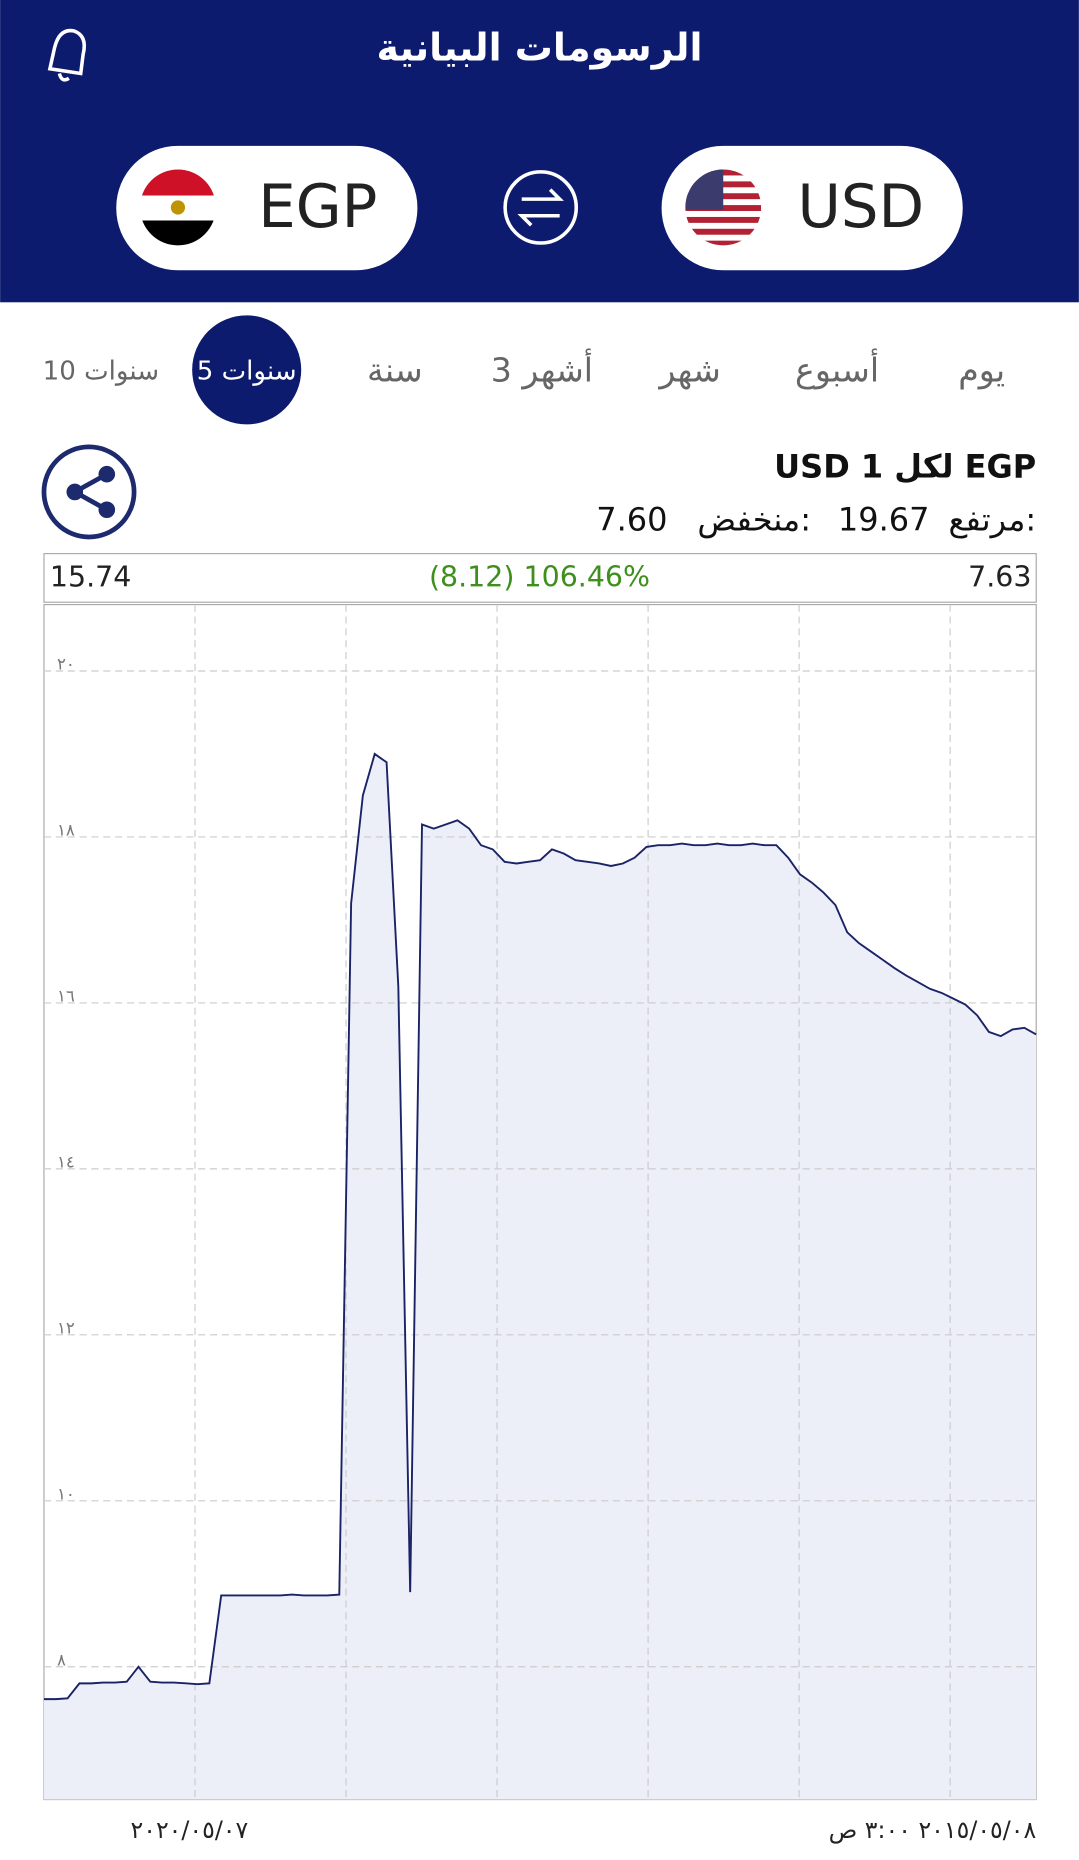 This screenshot has height=1860, width=1079. What do you see at coordinates (542, 369) in the screenshot?
I see `range-tab: 3 أشهر` at bounding box center [542, 369].